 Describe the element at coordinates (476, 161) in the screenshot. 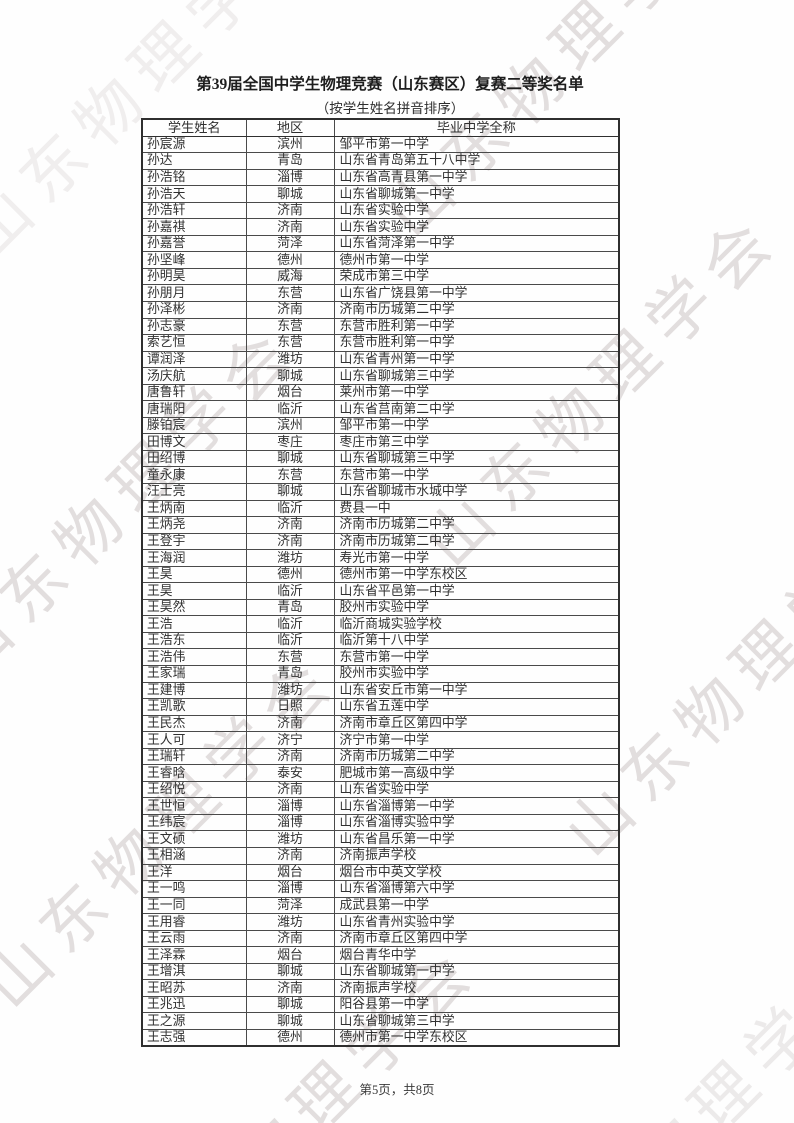

I see `school-name: 山东省青岛第五十八中学` at that location.